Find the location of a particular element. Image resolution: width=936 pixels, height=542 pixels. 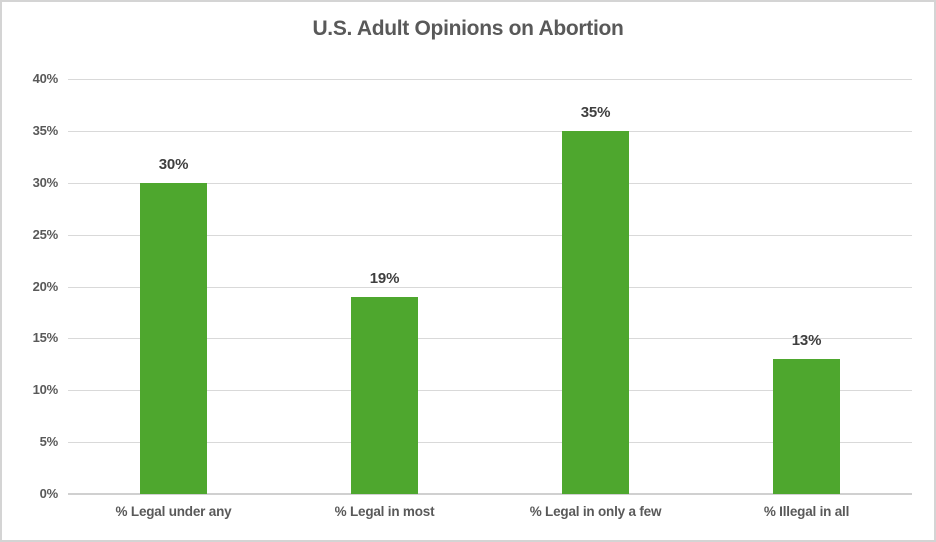

x-category-label: % Legal in most is located at coordinates (384, 511).